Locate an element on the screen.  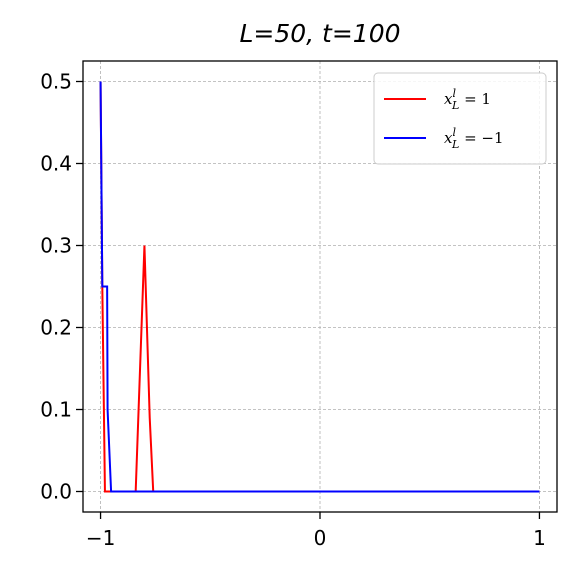
legend-box is located at coordinates (460, 118).